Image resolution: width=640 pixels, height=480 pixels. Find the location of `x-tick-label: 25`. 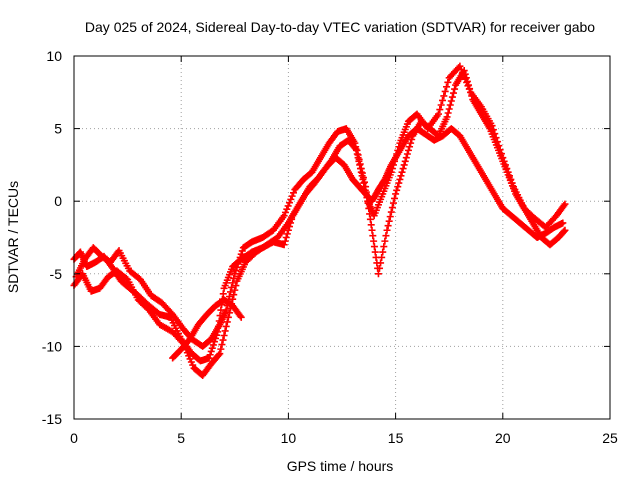

x-tick-label: 25 is located at coordinates (610, 438).